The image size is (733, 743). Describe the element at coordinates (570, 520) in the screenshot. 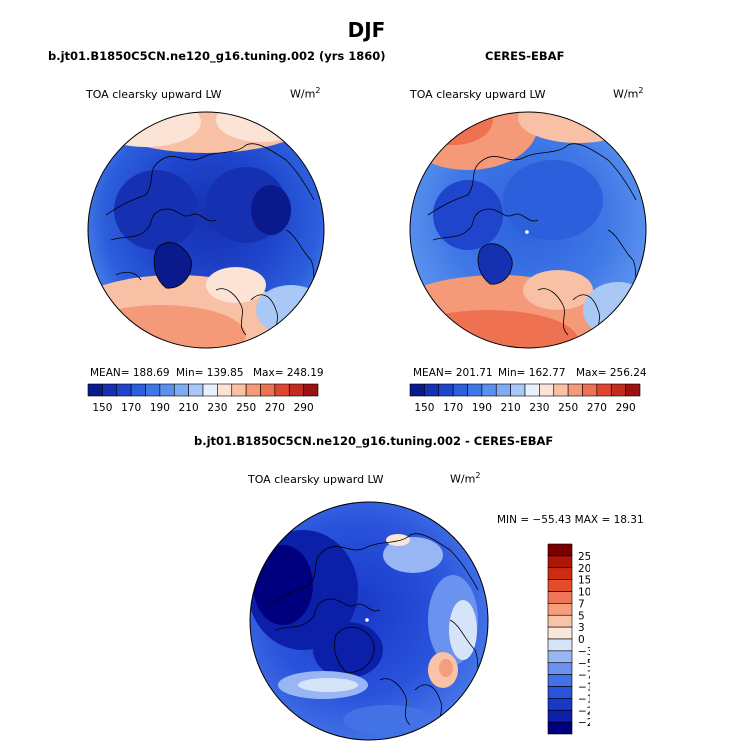

I see `panel-3-min-max: MIN = −55.43 MAX = 18.31` at that location.